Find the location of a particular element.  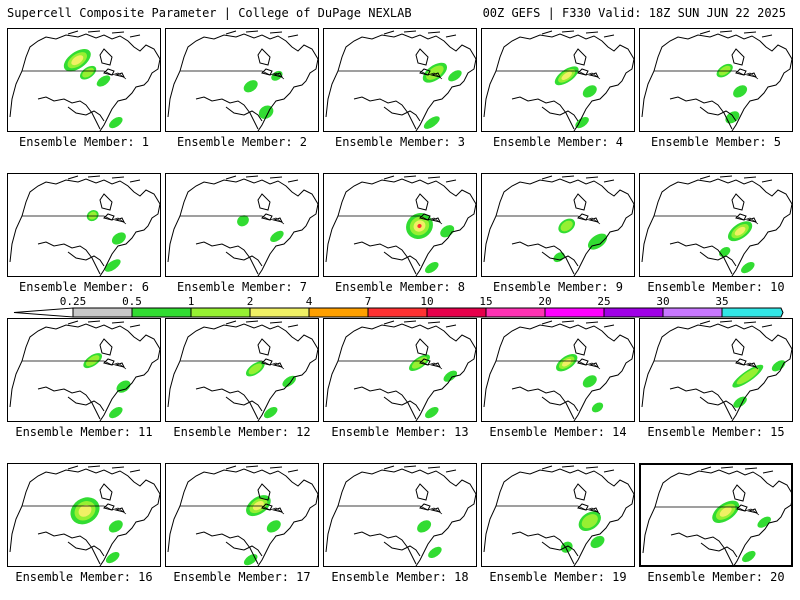

colorbar-tick-label: 4 is located at coordinates (309, 302).